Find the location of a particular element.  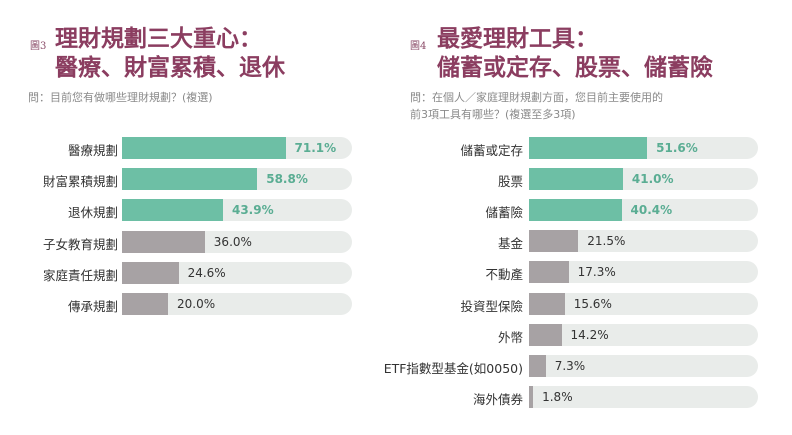

category-label: 股票 is located at coordinates (510, 182).